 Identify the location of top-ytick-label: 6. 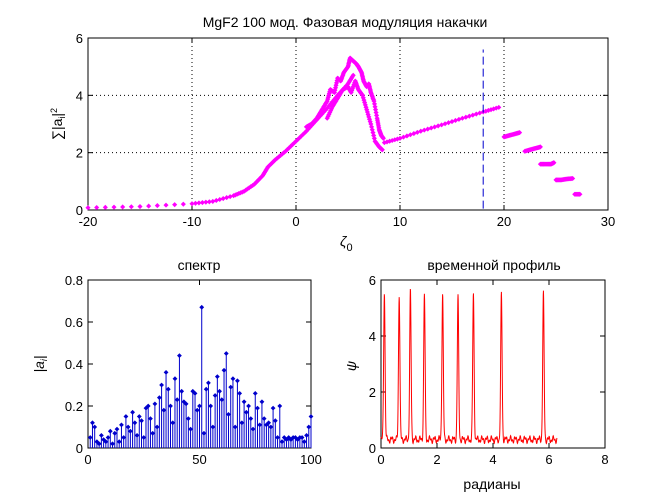
(79, 38).